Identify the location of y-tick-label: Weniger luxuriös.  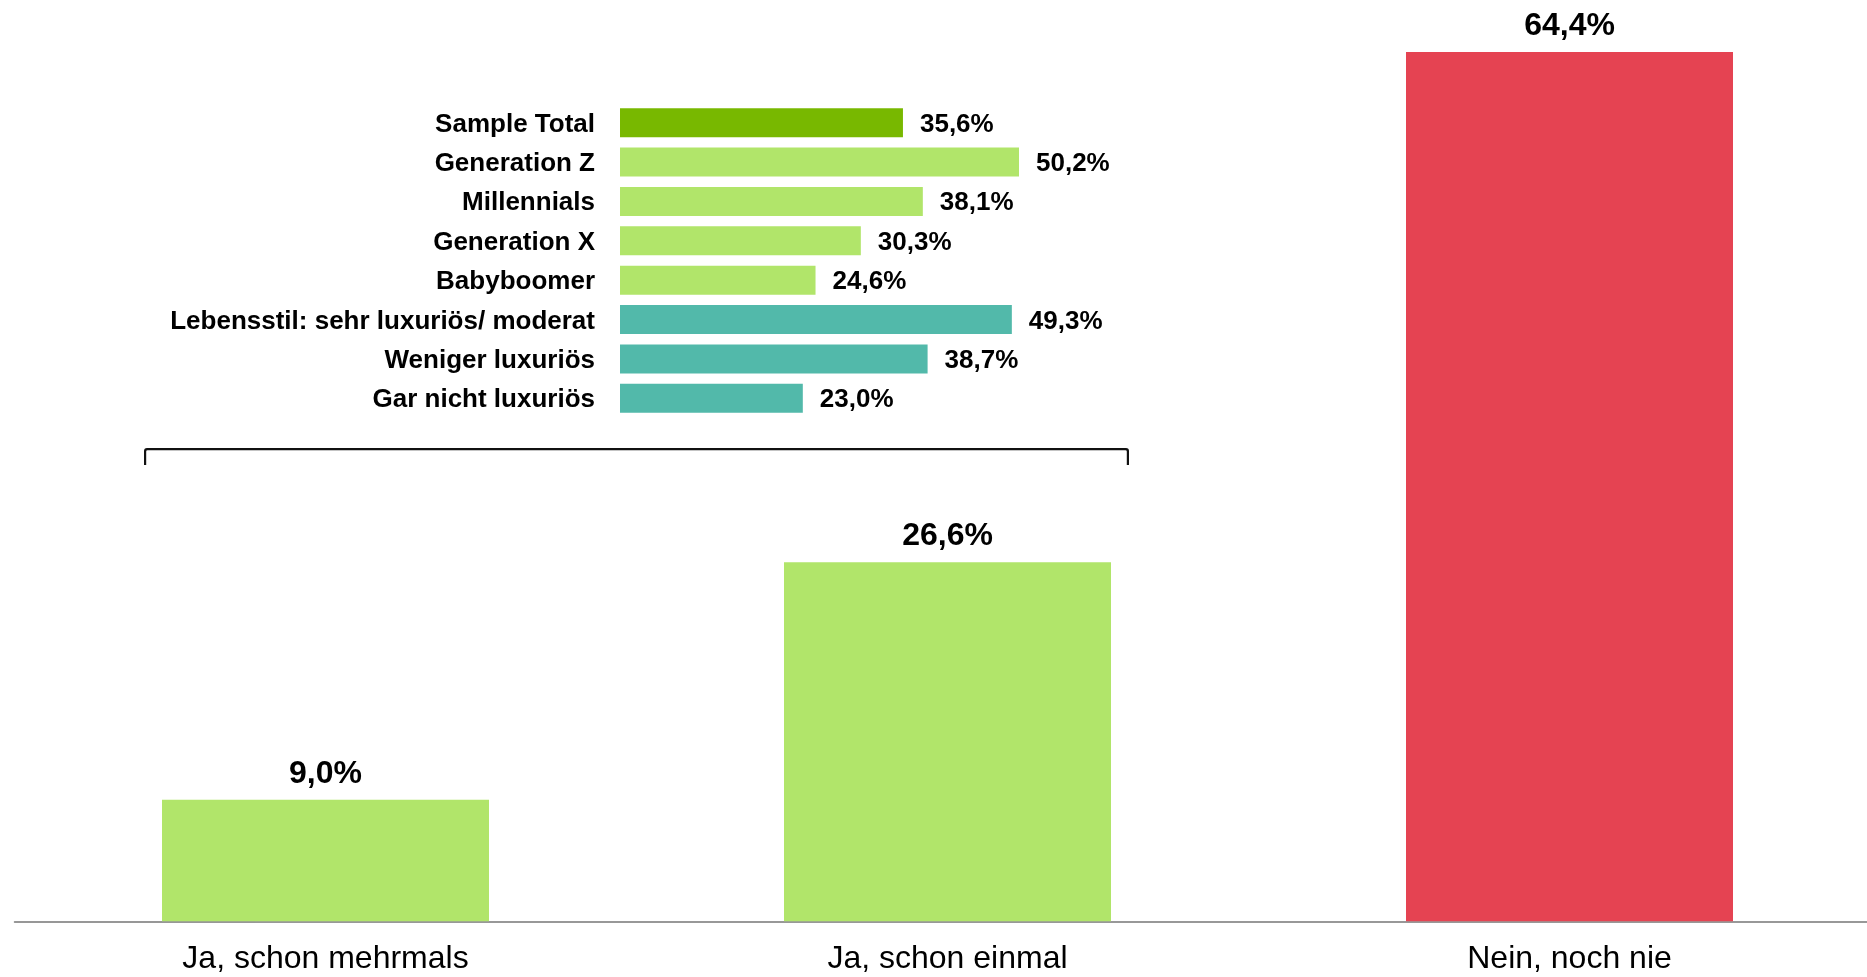
(489, 358).